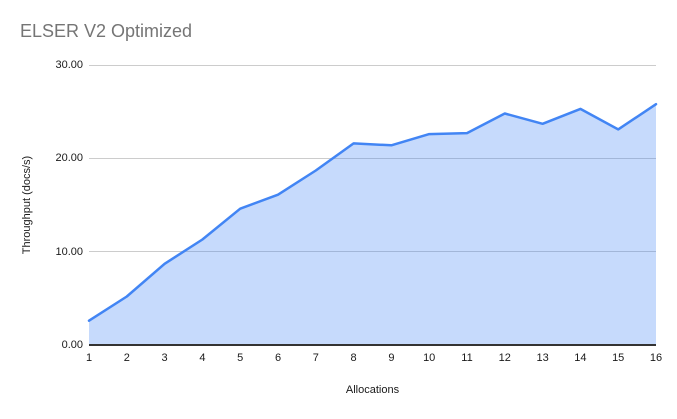 The height and width of the screenshot is (419, 677). I want to click on x-axis-title: Allocations, so click(372, 390).